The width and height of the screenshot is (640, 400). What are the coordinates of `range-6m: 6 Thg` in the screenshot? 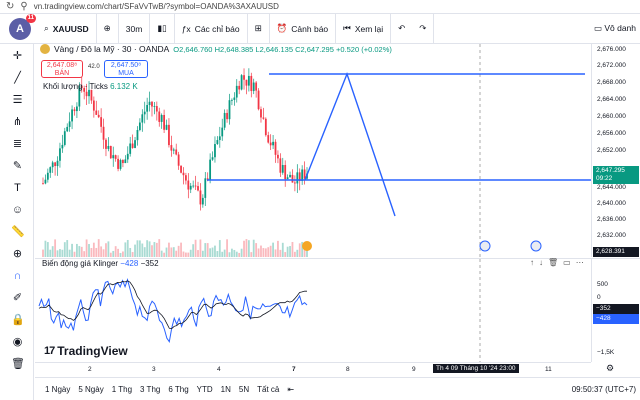 It's located at (178, 389).